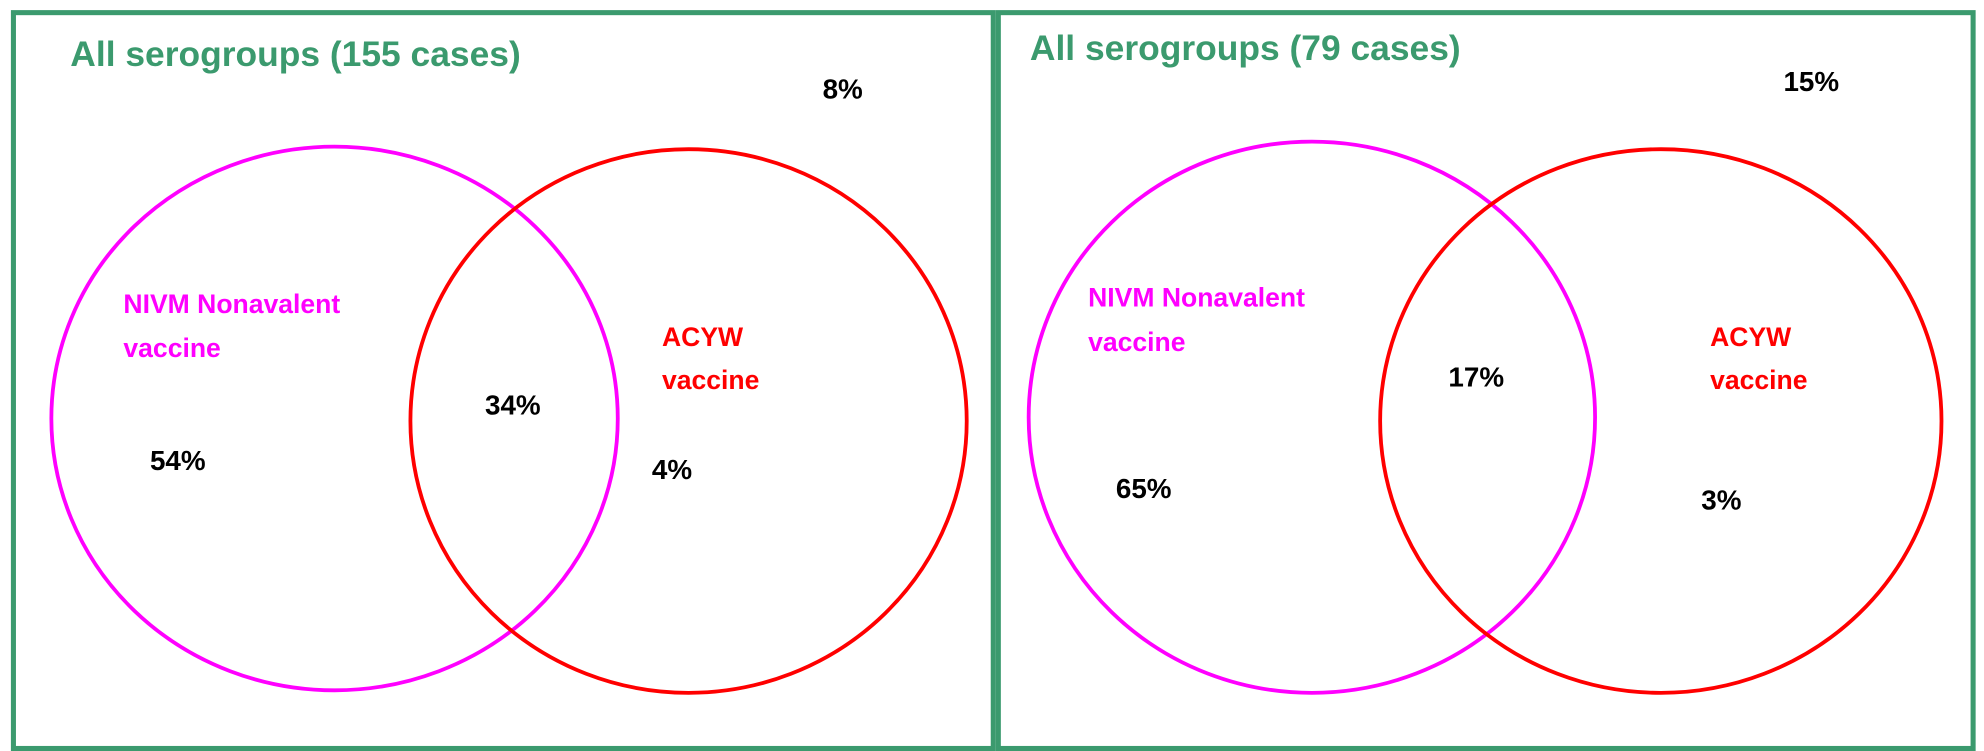 This screenshot has height=751, width=1984. Describe the element at coordinates (1245, 48) in the screenshot. I see `panel-title: All serogroups (79 cases)` at that location.